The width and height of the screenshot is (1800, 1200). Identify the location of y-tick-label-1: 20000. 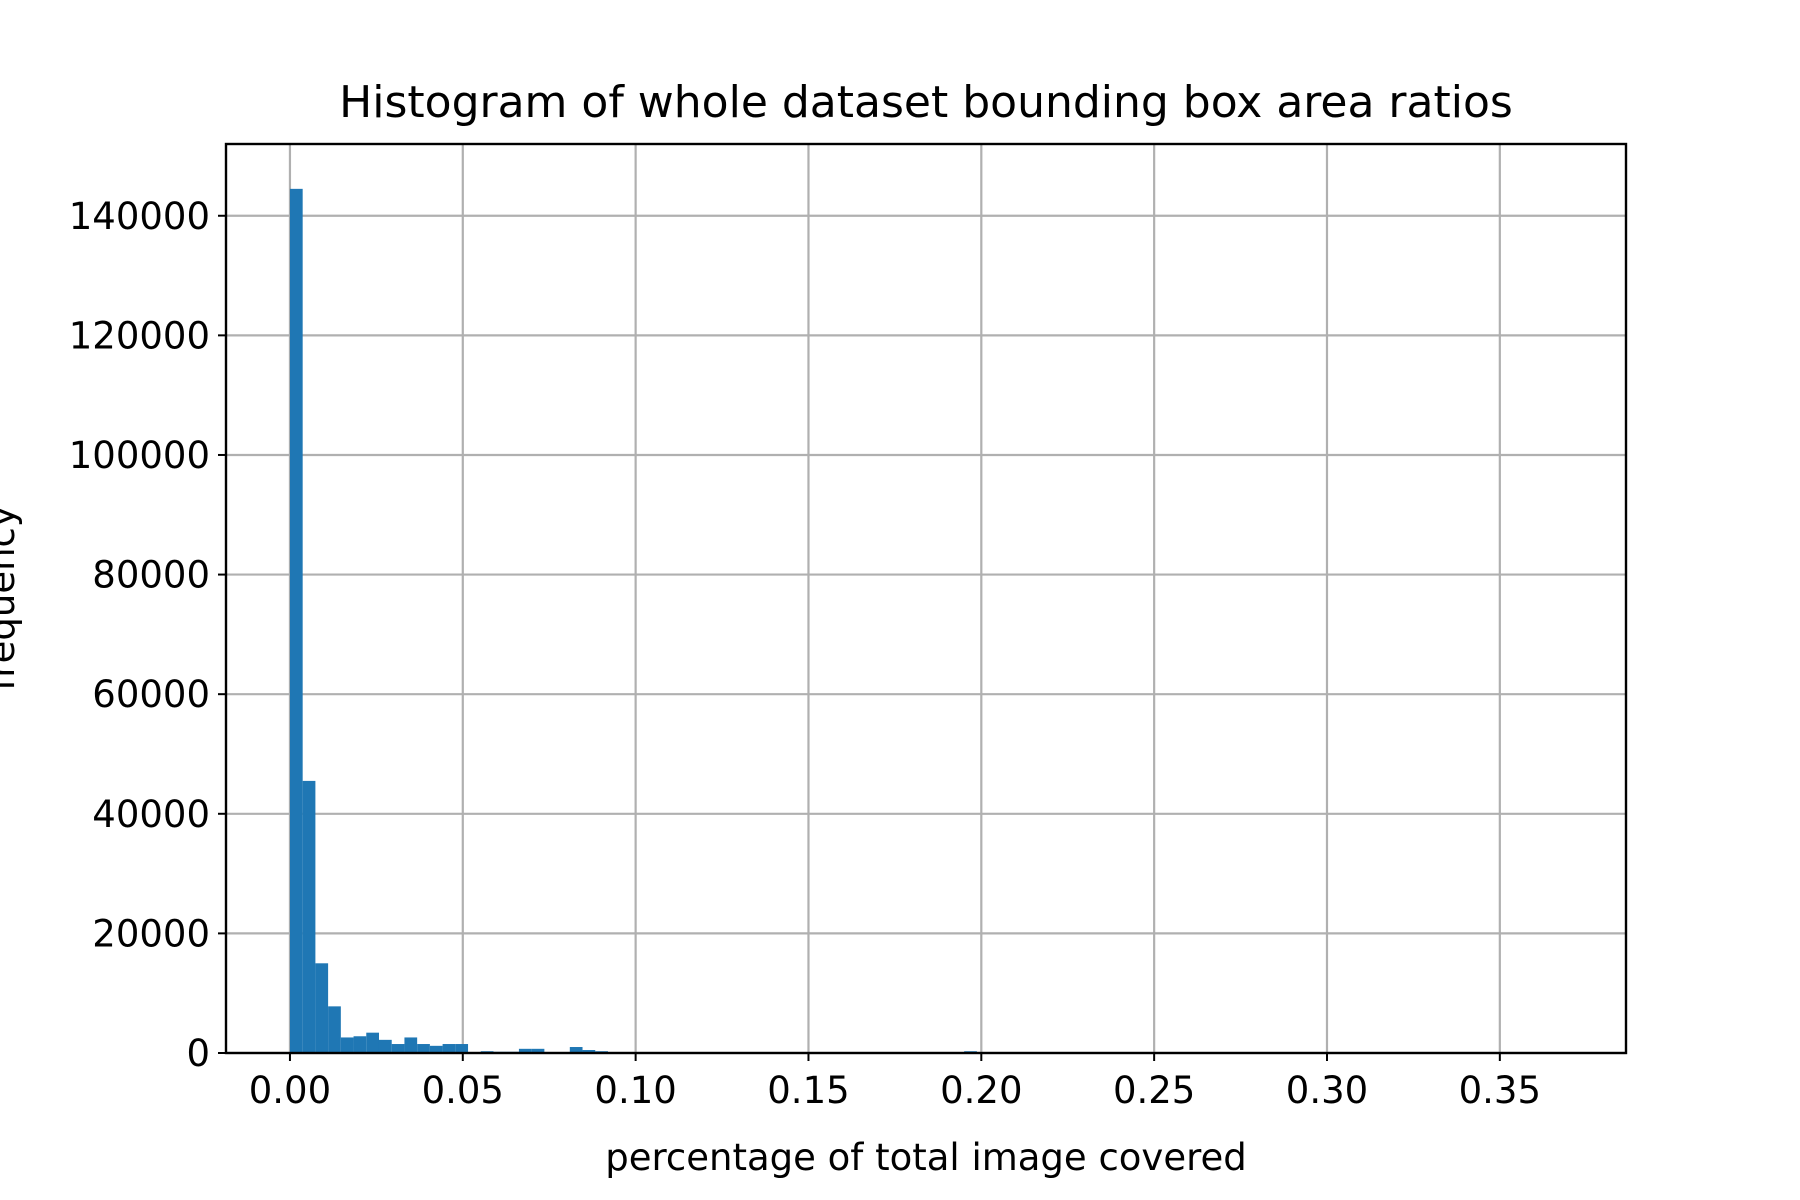
(151, 933).